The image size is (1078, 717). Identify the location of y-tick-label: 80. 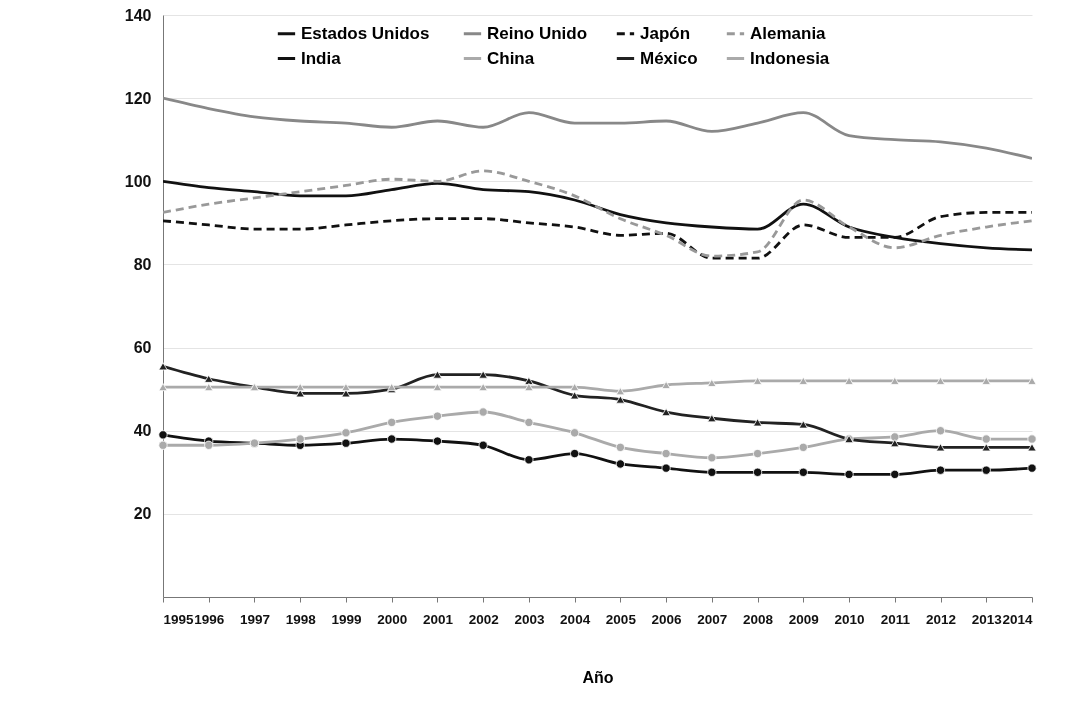
(142, 264).